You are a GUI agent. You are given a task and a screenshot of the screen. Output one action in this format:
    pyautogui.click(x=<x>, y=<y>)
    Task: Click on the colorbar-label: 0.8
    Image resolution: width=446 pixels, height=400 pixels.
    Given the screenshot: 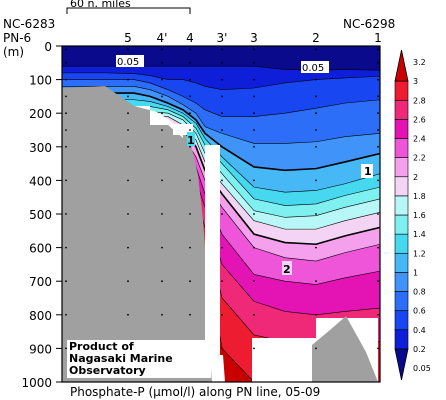 What is the action you would take?
    pyautogui.click(x=419, y=292)
    